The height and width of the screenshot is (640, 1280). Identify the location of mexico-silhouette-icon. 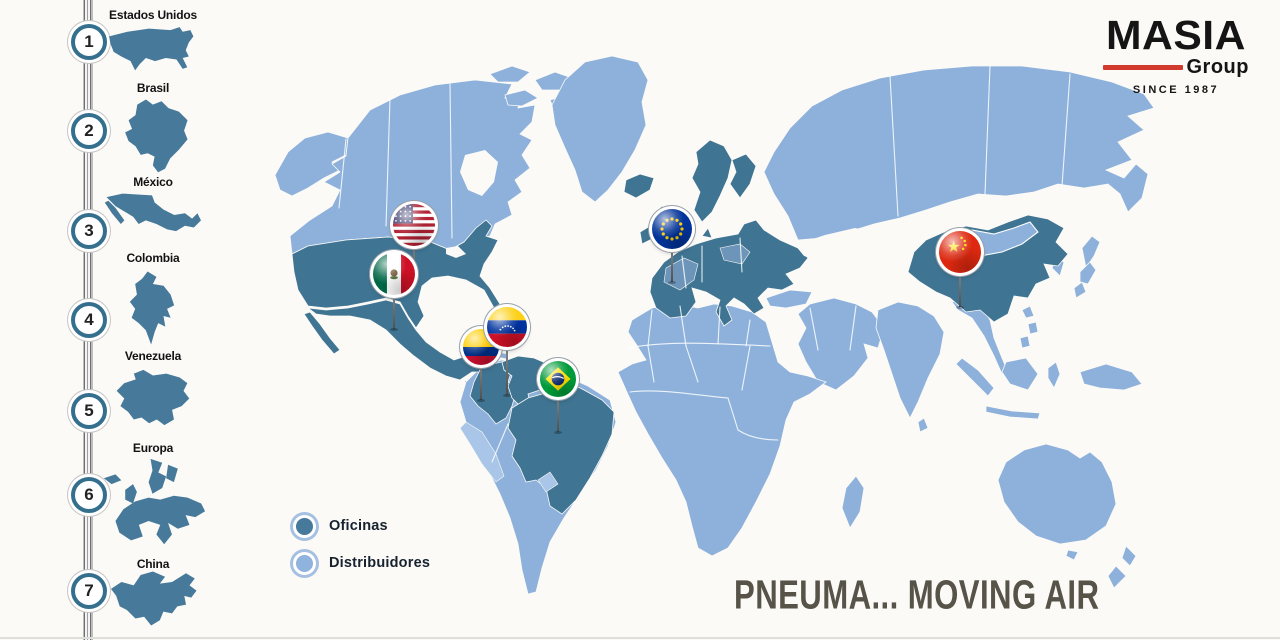
(152, 219).